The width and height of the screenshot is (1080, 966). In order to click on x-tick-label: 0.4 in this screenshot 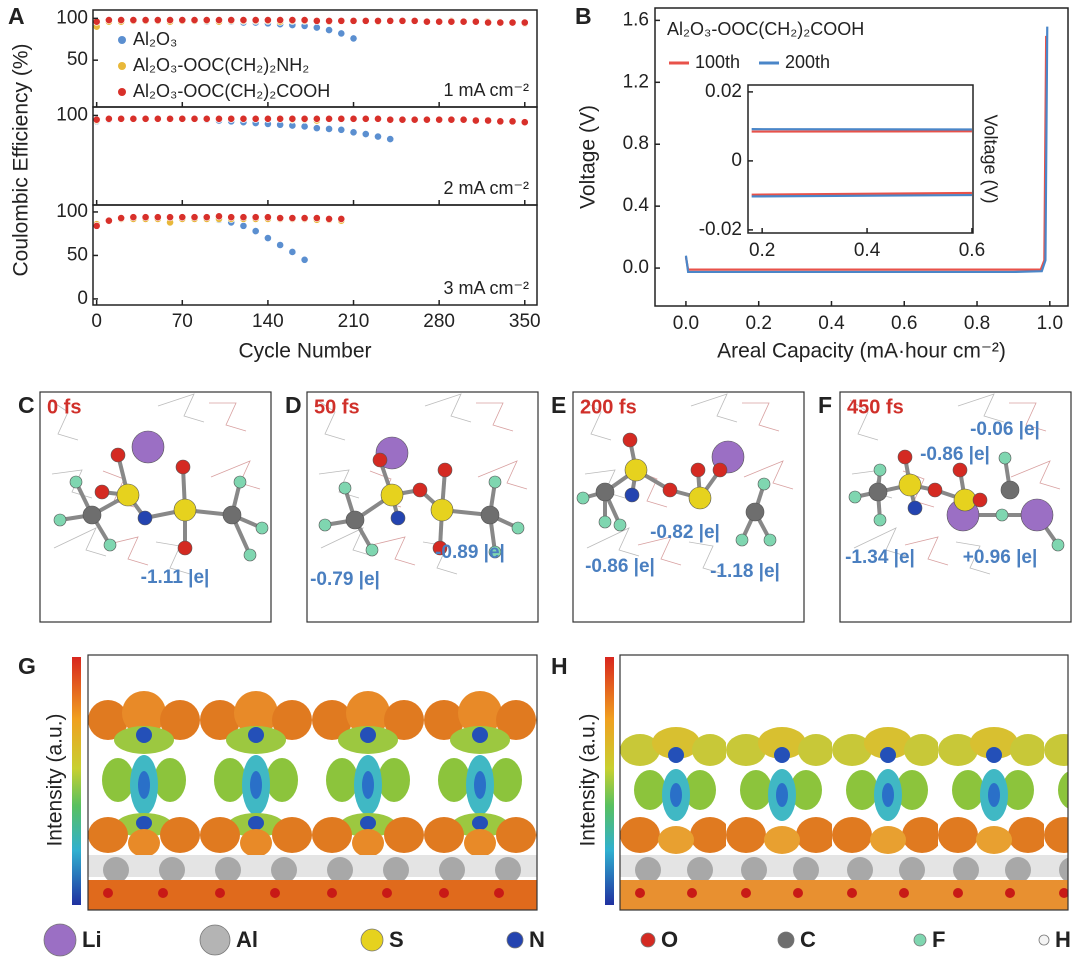, I will do `click(831, 323)`.